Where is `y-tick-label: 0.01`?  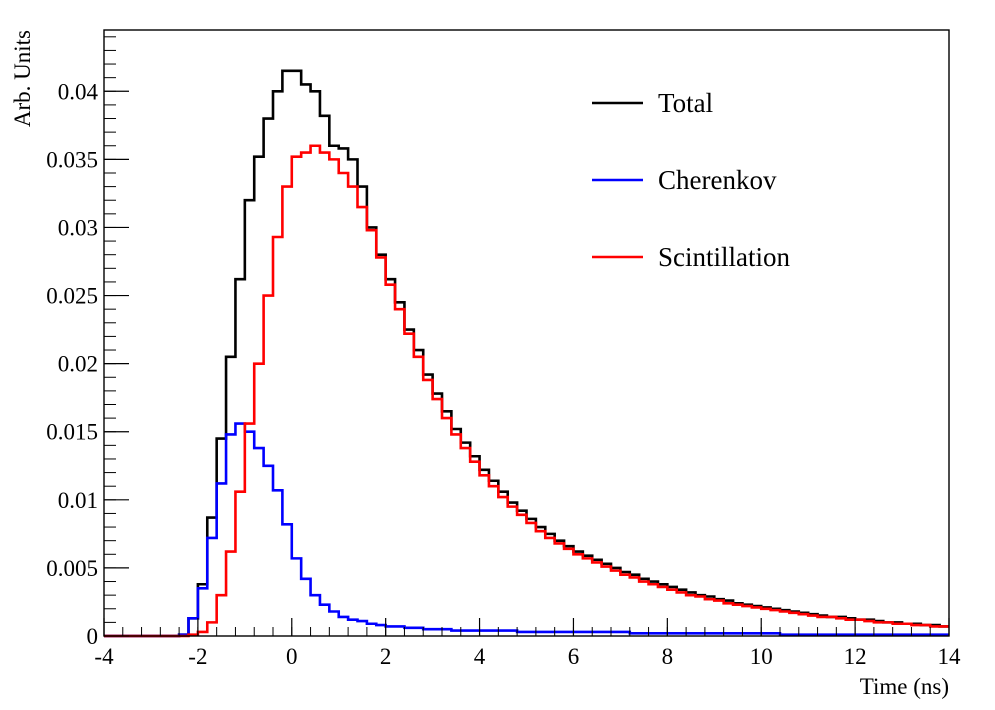
y-tick-label: 0.01 is located at coordinates (78, 500).